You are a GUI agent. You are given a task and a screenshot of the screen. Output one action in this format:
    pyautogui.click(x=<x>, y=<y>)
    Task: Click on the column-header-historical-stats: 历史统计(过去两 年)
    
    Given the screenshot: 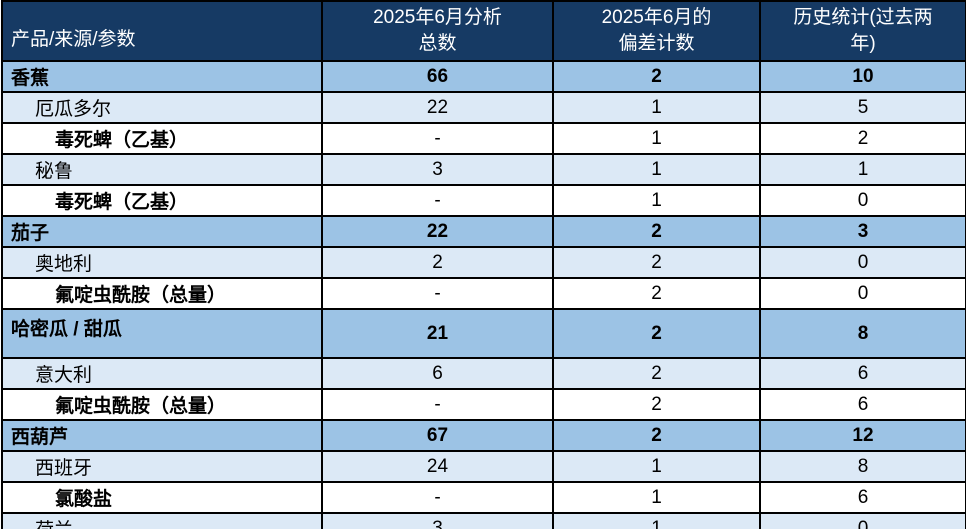 What is the action you would take?
    pyautogui.click(x=862, y=31)
    